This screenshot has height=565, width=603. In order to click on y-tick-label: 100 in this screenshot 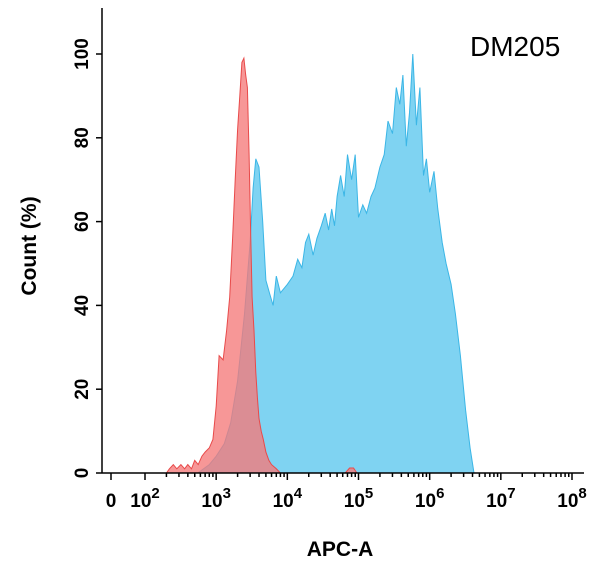, I will do `click(82, 54)`.